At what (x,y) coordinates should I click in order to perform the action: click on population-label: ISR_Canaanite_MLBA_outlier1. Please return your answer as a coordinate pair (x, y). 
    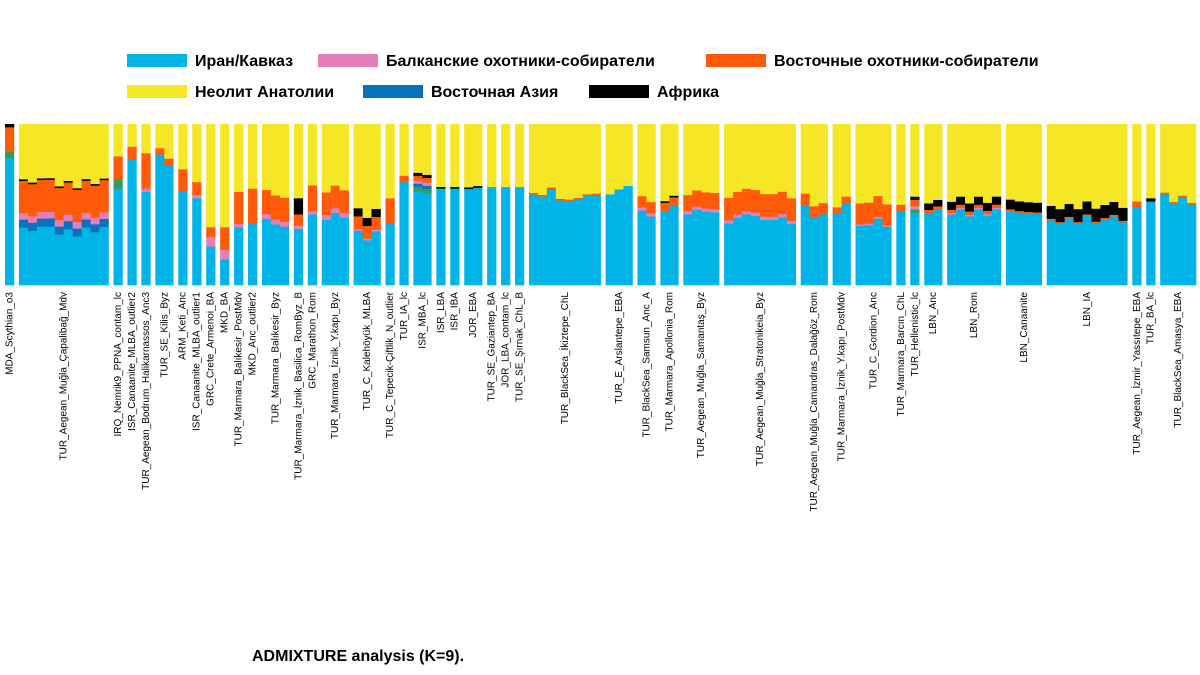
    Looking at the image, I should click on (197, 361).